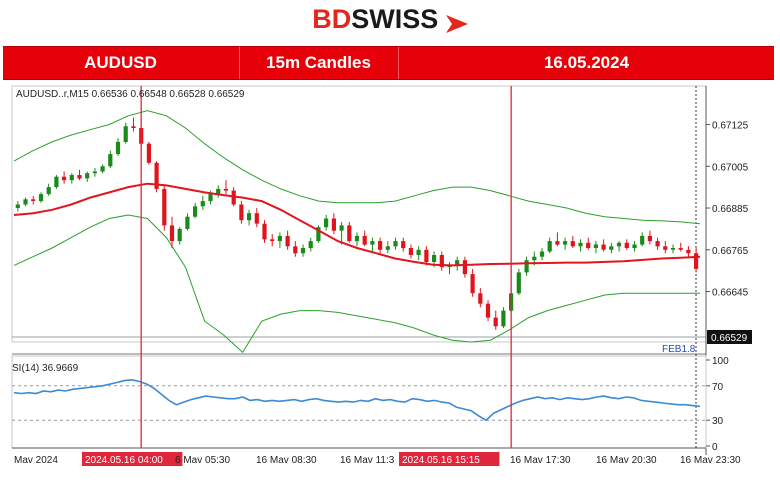 This screenshot has width=780, height=483. I want to click on logo-chevron-icon, so click(456, 23).